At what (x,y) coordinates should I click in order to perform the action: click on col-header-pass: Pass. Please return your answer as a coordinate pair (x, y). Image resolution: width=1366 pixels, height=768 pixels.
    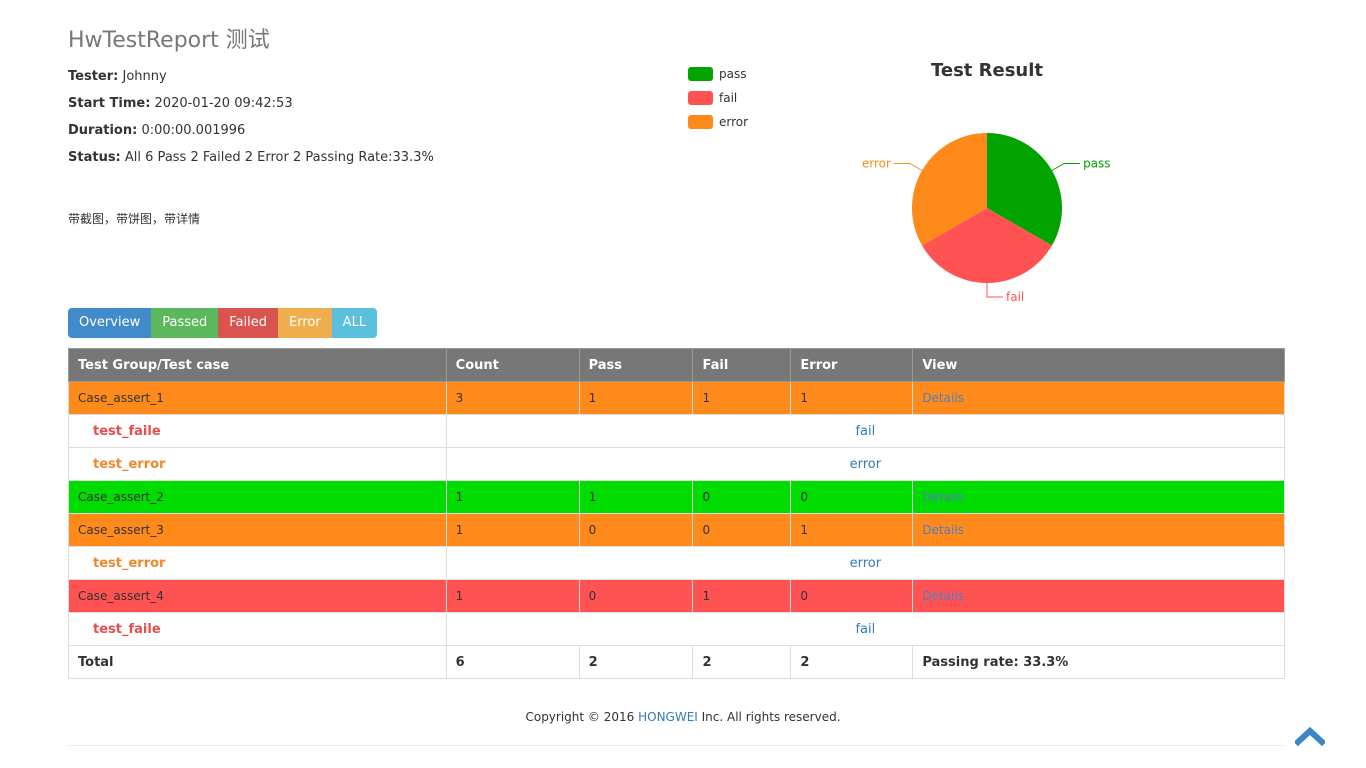
    Looking at the image, I should click on (636, 365).